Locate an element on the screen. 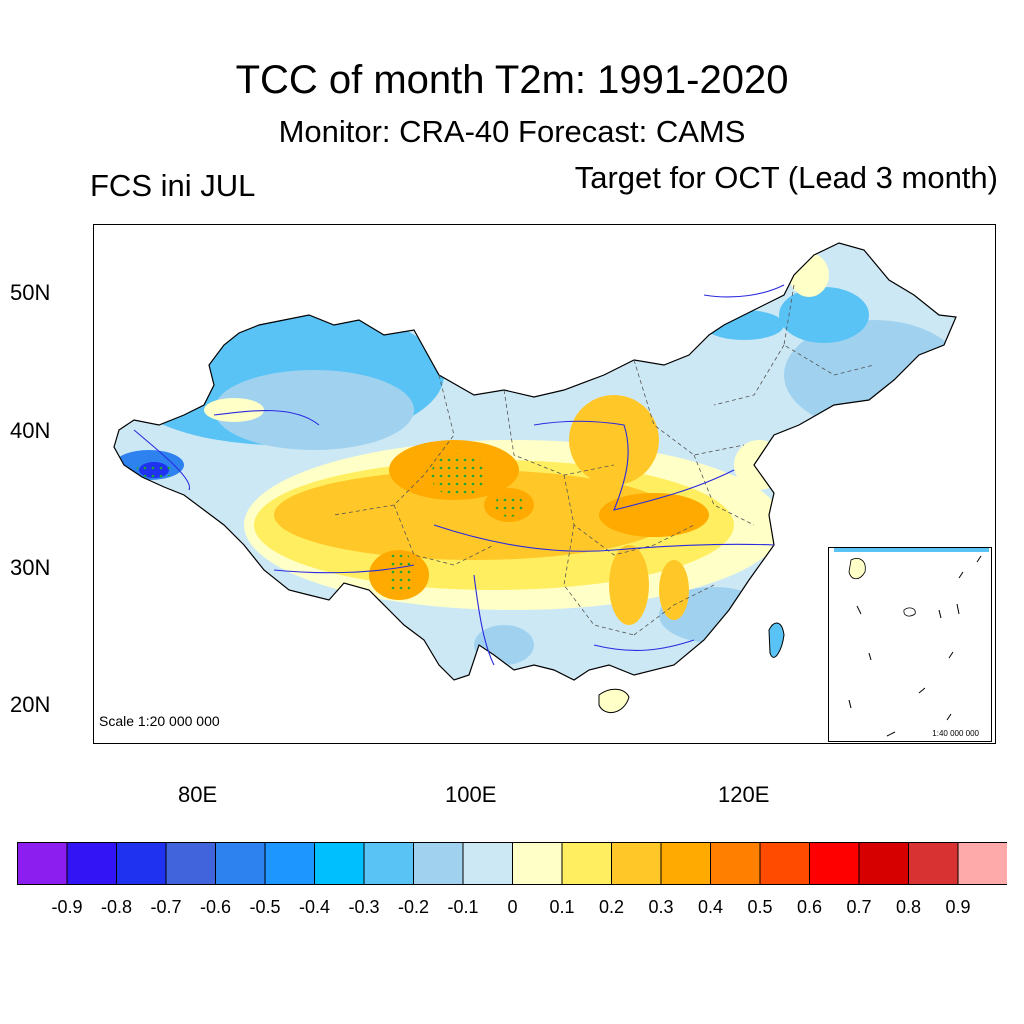 Image resolution: width=1024 pixels, height=1024 pixels. colorbar-tick-label: -0.5 is located at coordinates (265, 907).